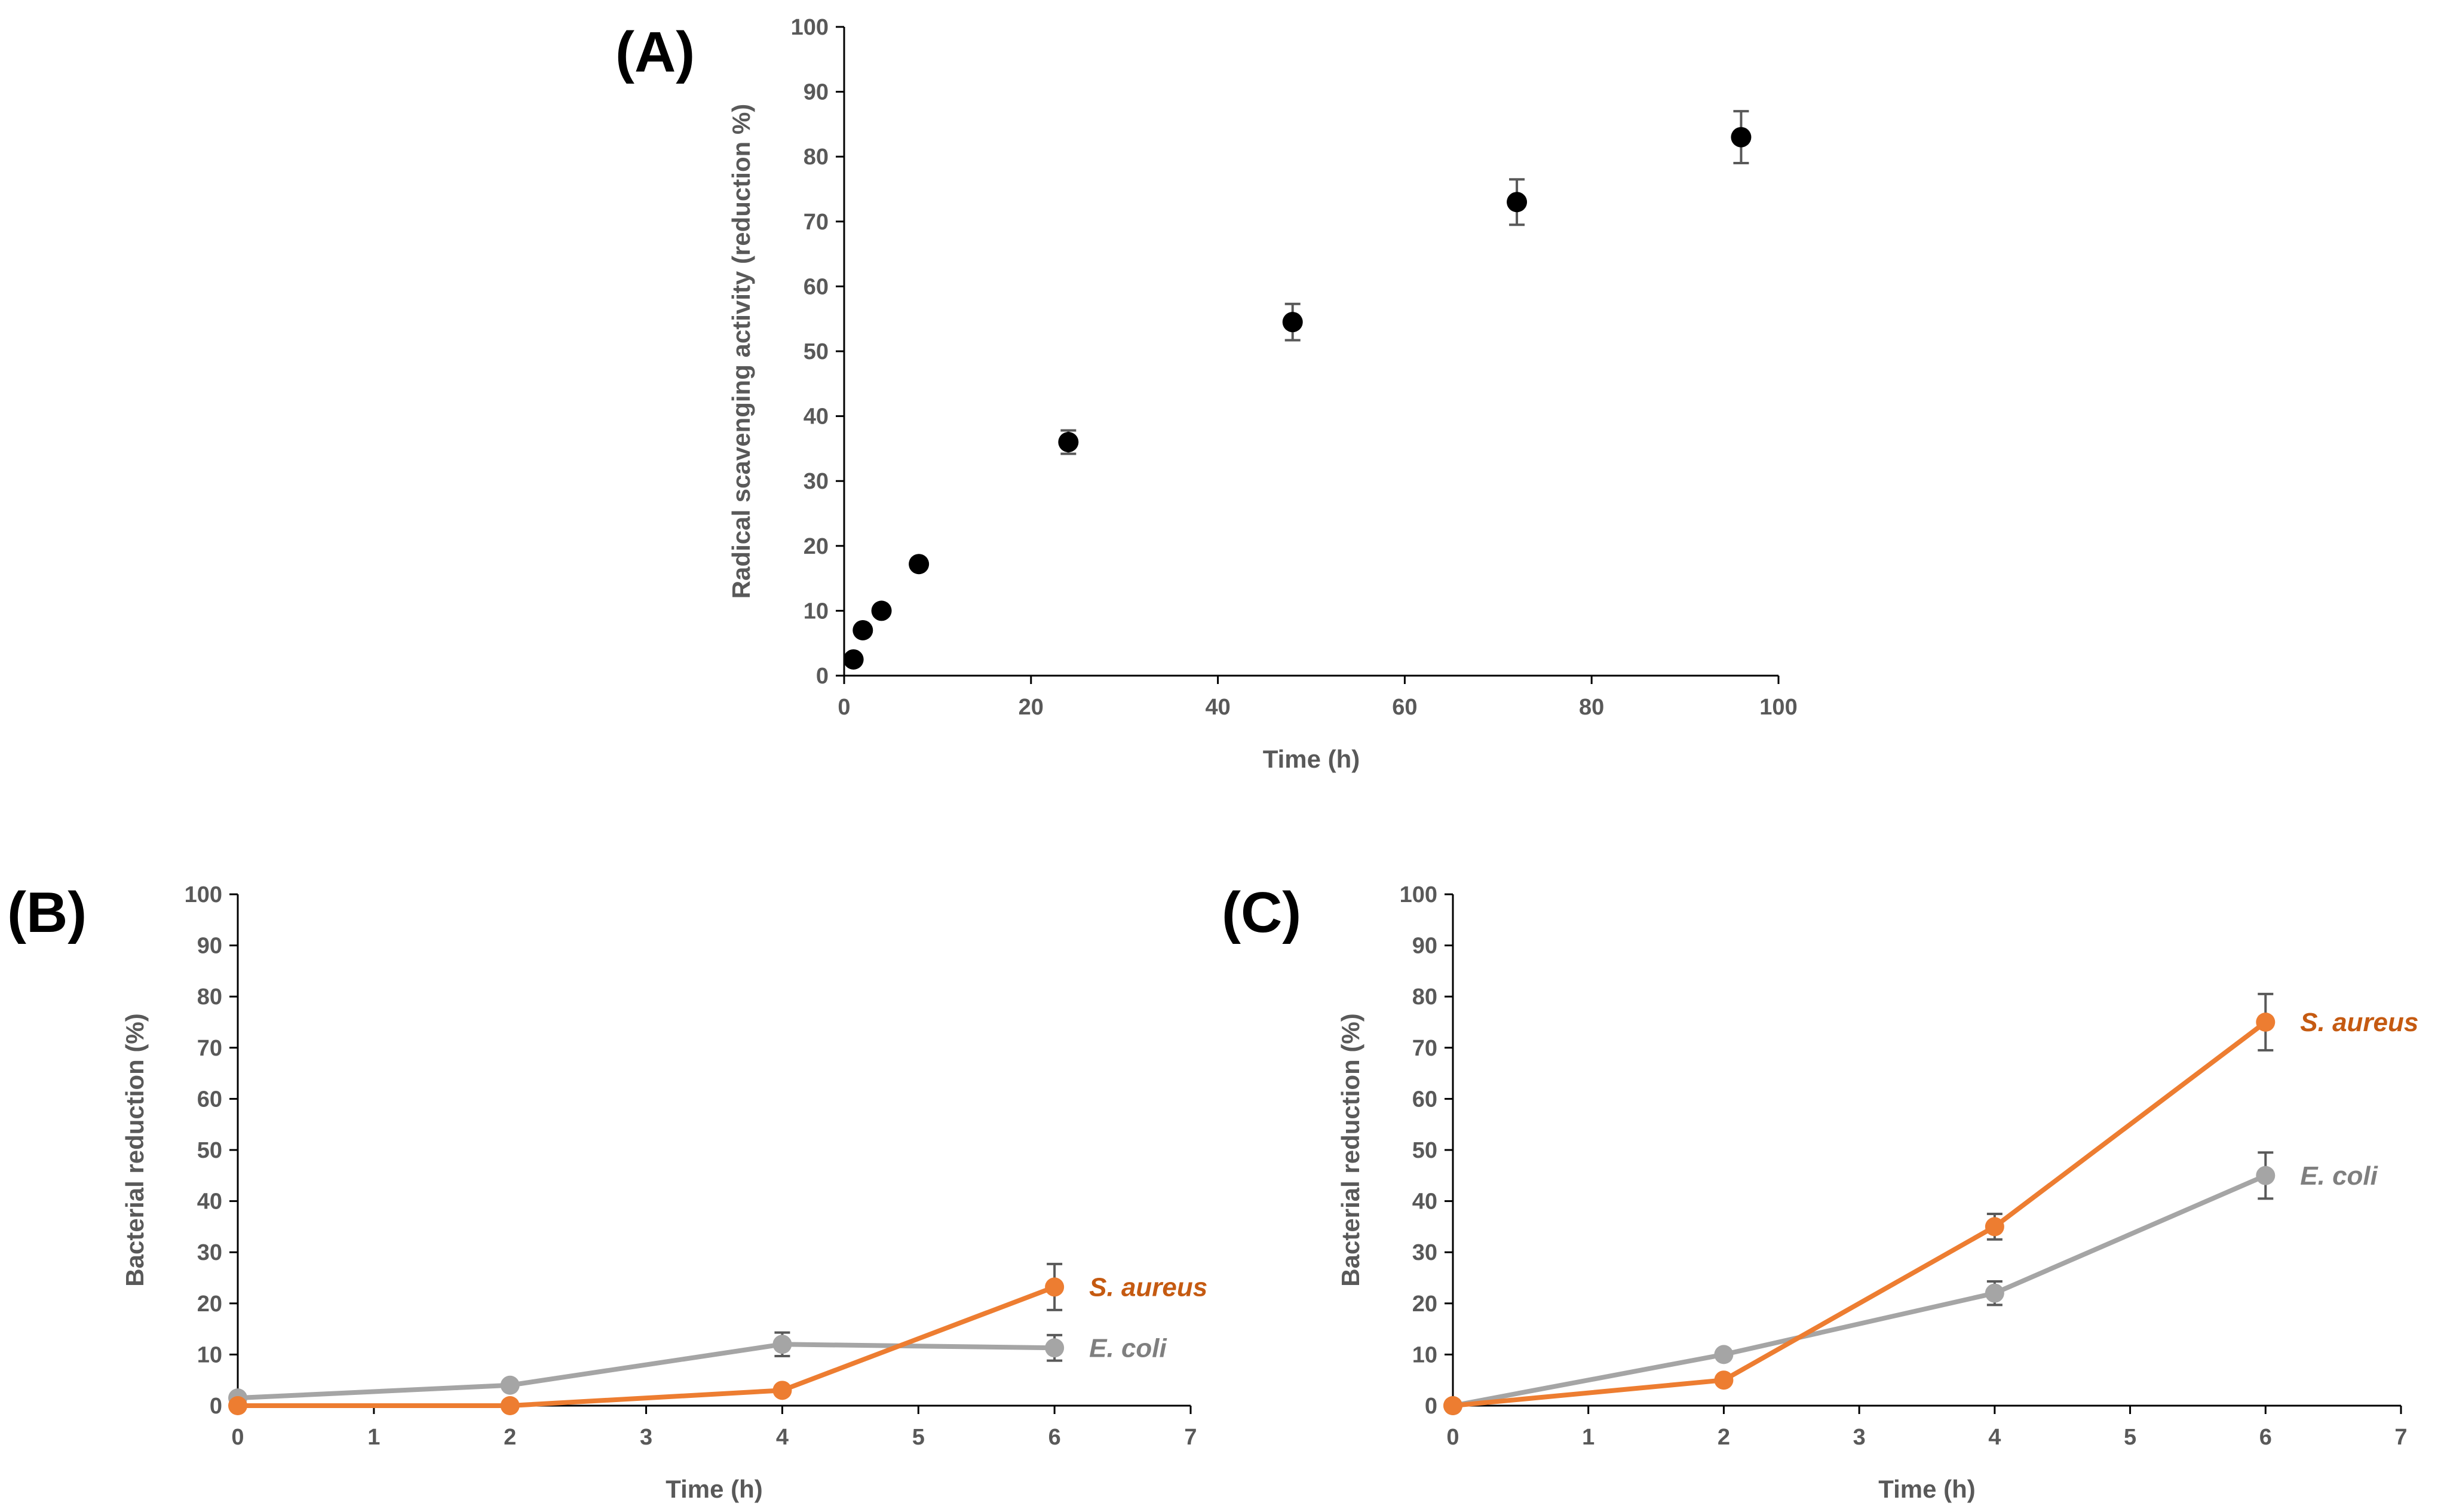 This screenshot has width=2444, height=1512. I want to click on x-tick-label: 80, so click(1591, 707).